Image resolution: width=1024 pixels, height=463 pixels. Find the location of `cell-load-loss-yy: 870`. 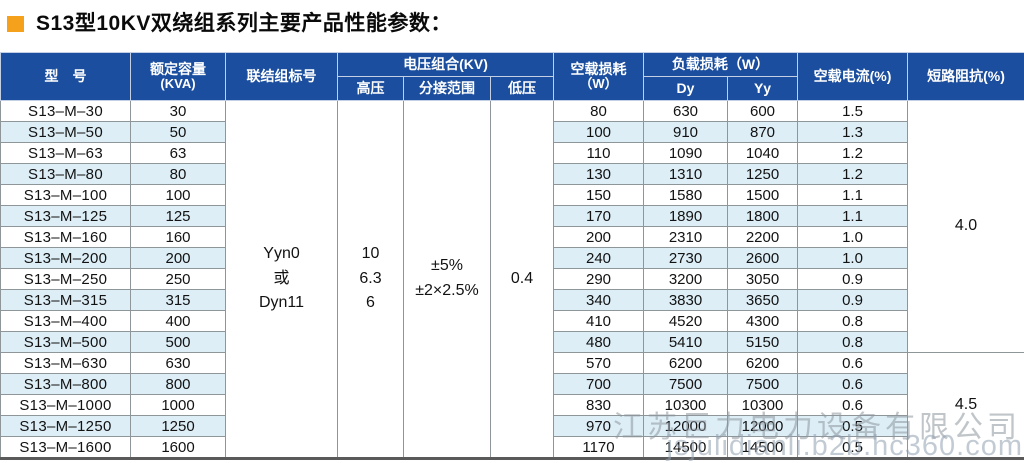

cell-load-loss-yy: 870 is located at coordinates (762, 132).